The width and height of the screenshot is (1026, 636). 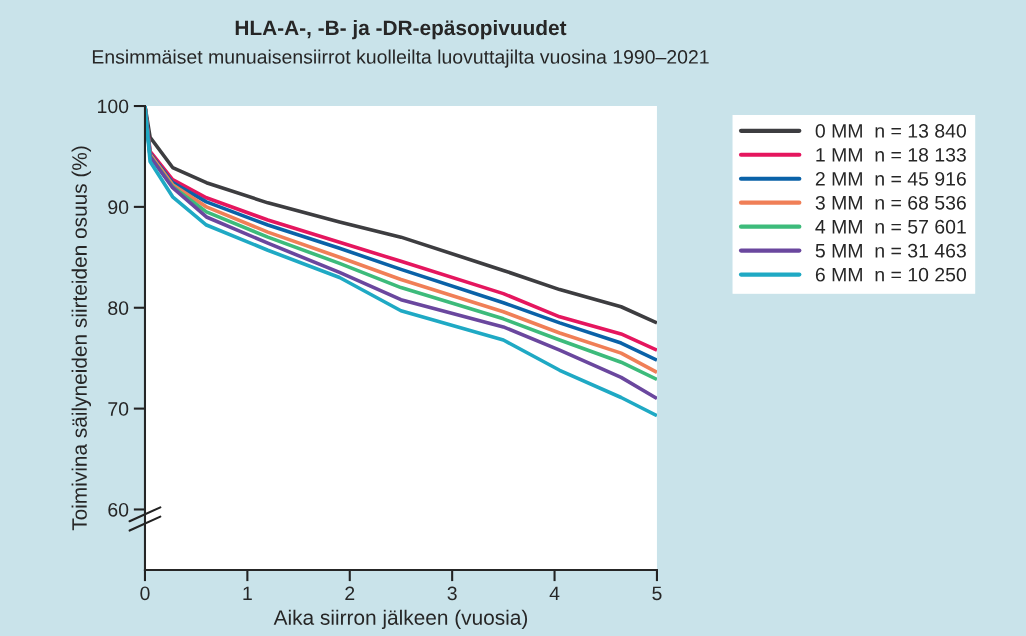 What do you see at coordinates (145, 593) in the screenshot?
I see `x-tick-label: 0` at bounding box center [145, 593].